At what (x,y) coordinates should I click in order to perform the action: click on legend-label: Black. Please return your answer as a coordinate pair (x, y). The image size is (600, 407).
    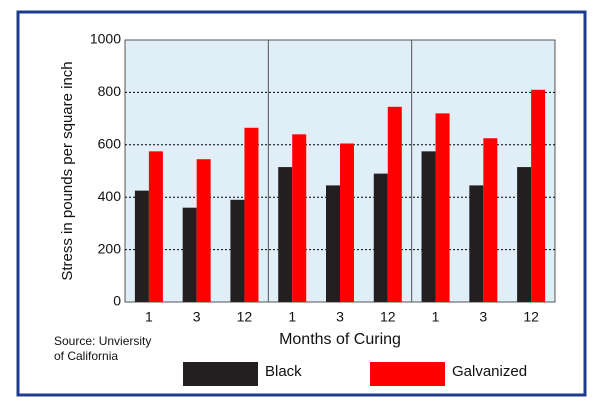
    Looking at the image, I should click on (283, 371).